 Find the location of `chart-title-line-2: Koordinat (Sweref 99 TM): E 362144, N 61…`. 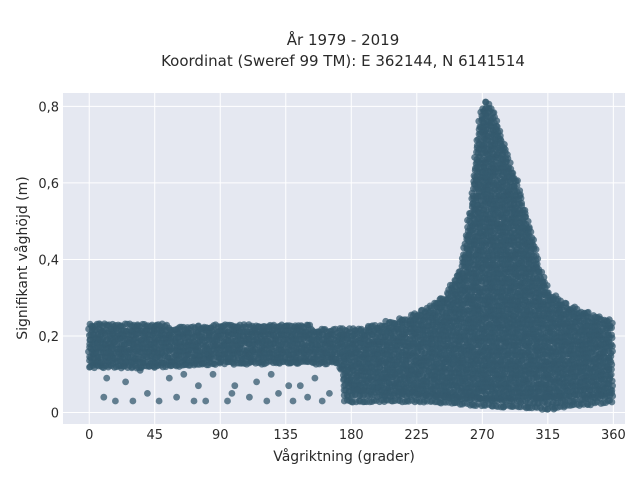

chart-title-line-2: Koordinat (Sweref 99 TM): E 362144, N 61… is located at coordinates (343, 61).